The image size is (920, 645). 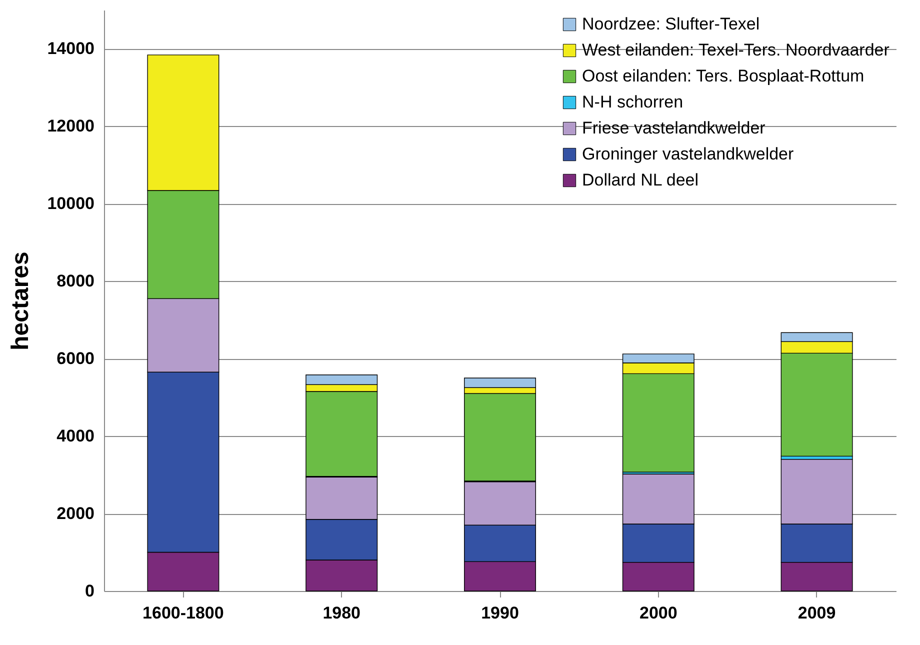 What do you see at coordinates (500, 613) in the screenshot?
I see `x-tick-label: 1990` at bounding box center [500, 613].